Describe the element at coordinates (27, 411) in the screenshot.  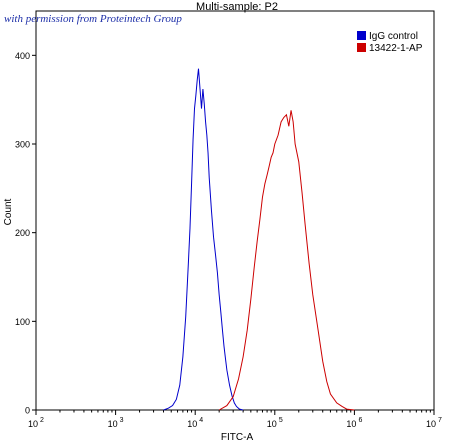
I see `y-tick-label: 0` at that location.